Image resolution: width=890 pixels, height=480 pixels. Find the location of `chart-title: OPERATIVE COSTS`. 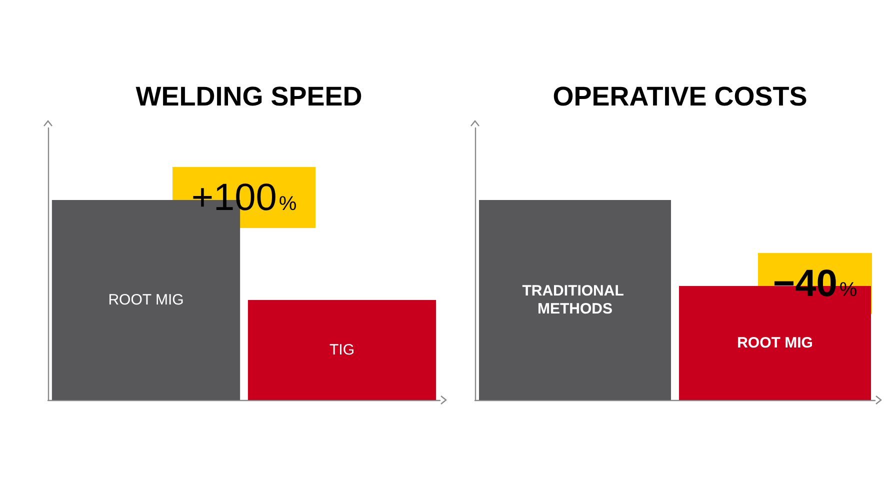

chart-title: OPERATIVE COSTS is located at coordinates (680, 97).